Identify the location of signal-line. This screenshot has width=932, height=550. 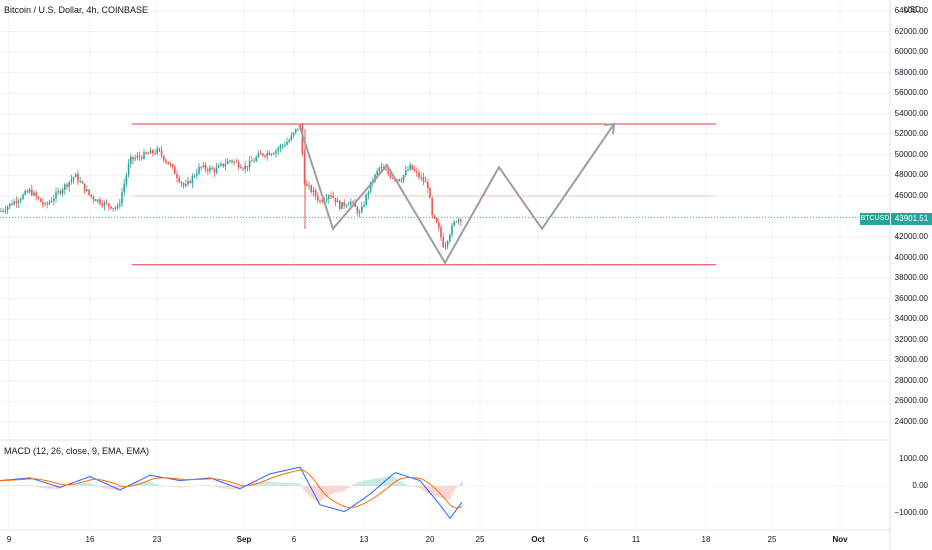
(231, 489).